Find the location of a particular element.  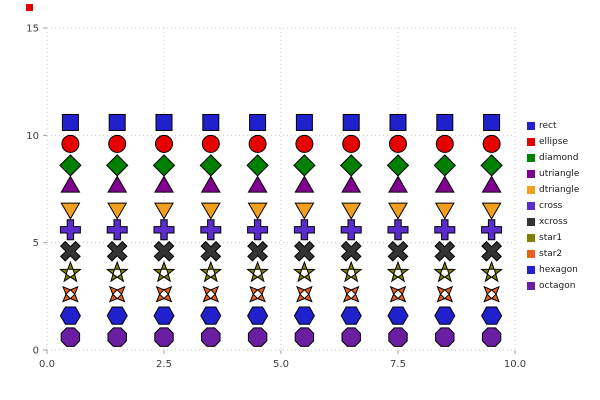

x-tick-label: 7.5 is located at coordinates (398, 364).